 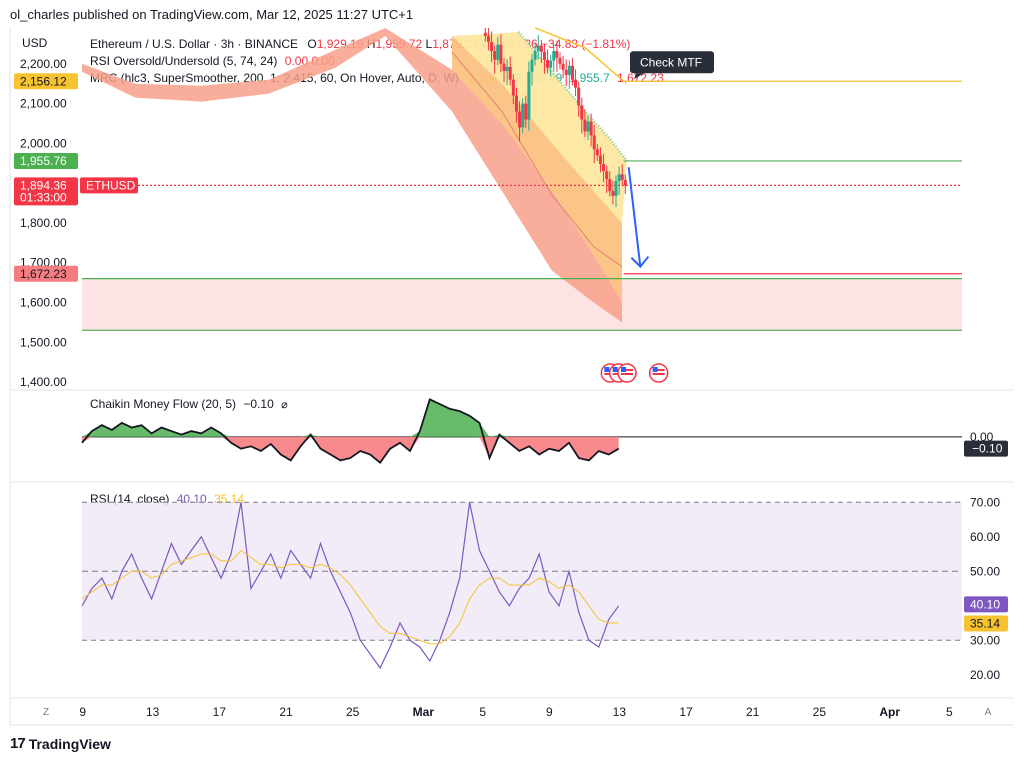 I want to click on cmf-negative-area, so click(x=350, y=449).